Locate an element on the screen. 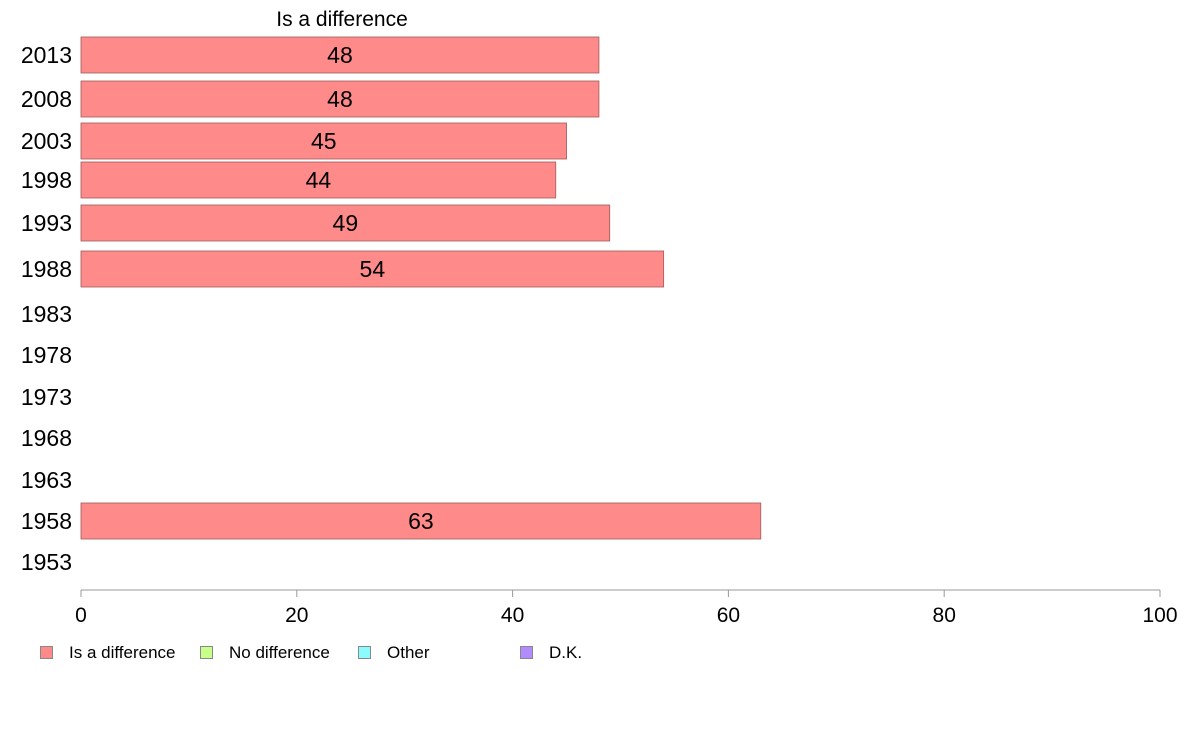 This screenshot has width=1188, height=736. y-tick-label: 1983 is located at coordinates (46, 314).